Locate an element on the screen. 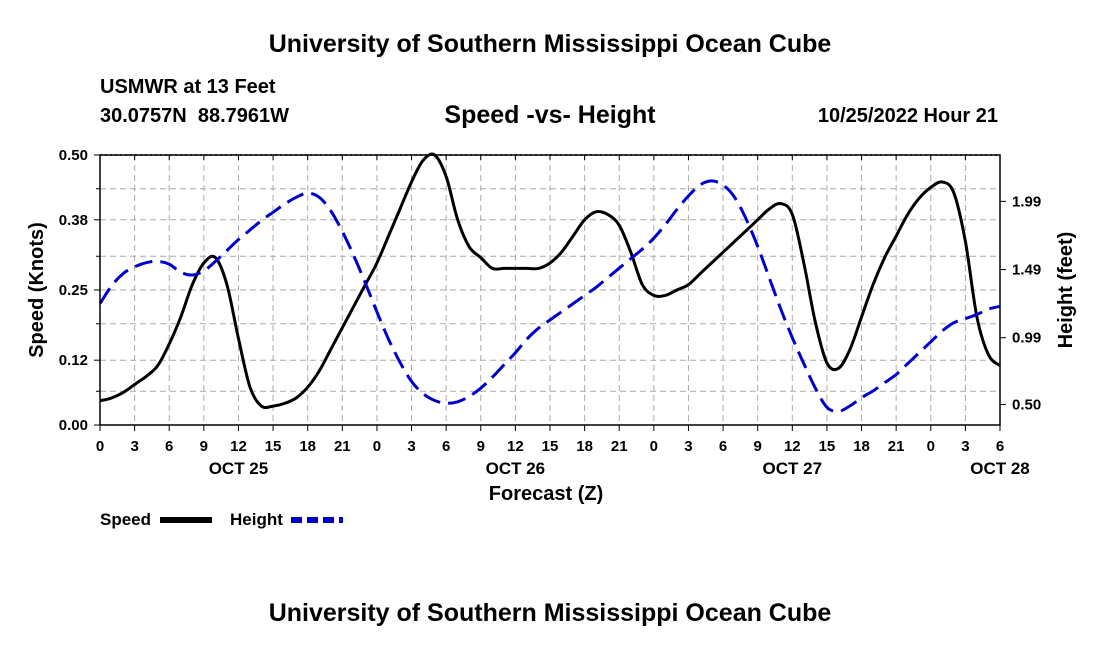  x-axis-label: Forecast (Z) is located at coordinates (546, 494).